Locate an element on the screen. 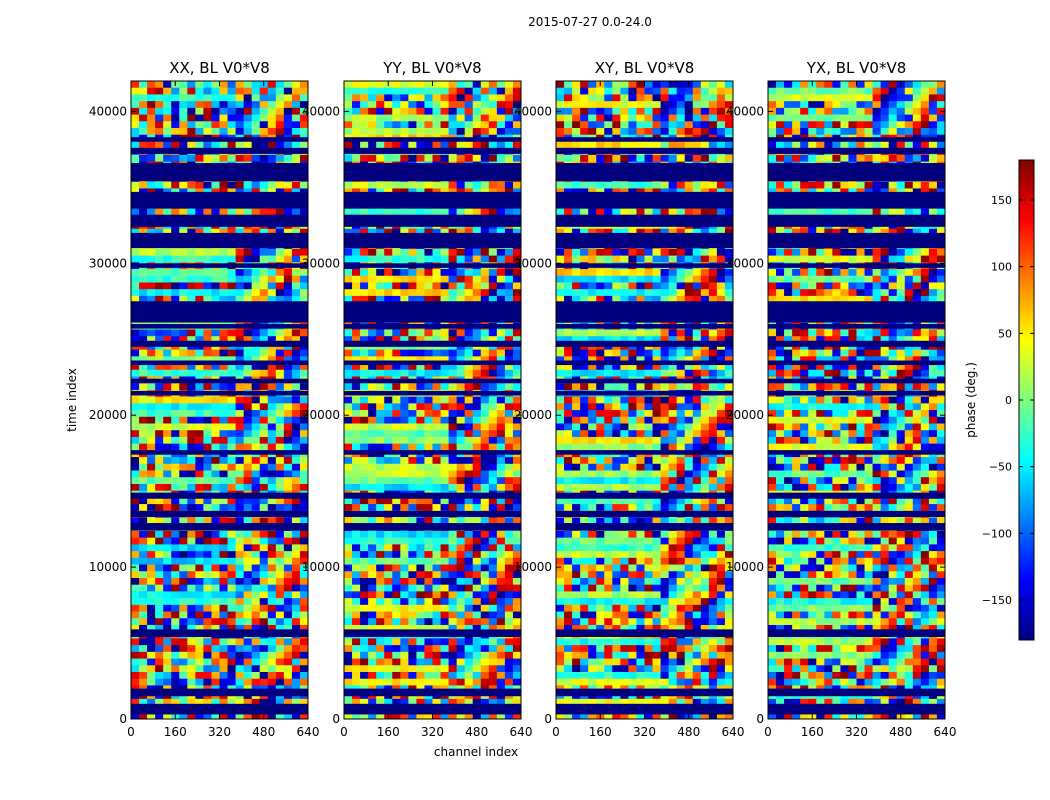 The height and width of the screenshot is (800, 1050). flagged-band is located at coordinates (432, 200).